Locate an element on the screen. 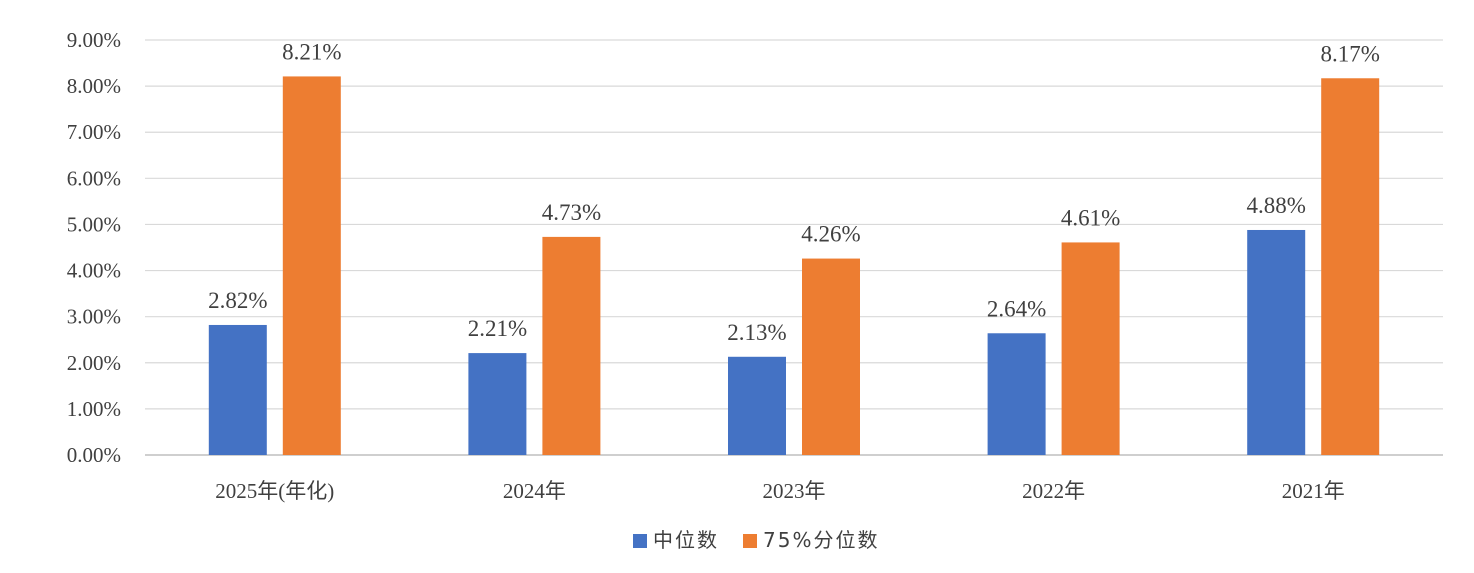  data-label: 4.26% is located at coordinates (830, 234).